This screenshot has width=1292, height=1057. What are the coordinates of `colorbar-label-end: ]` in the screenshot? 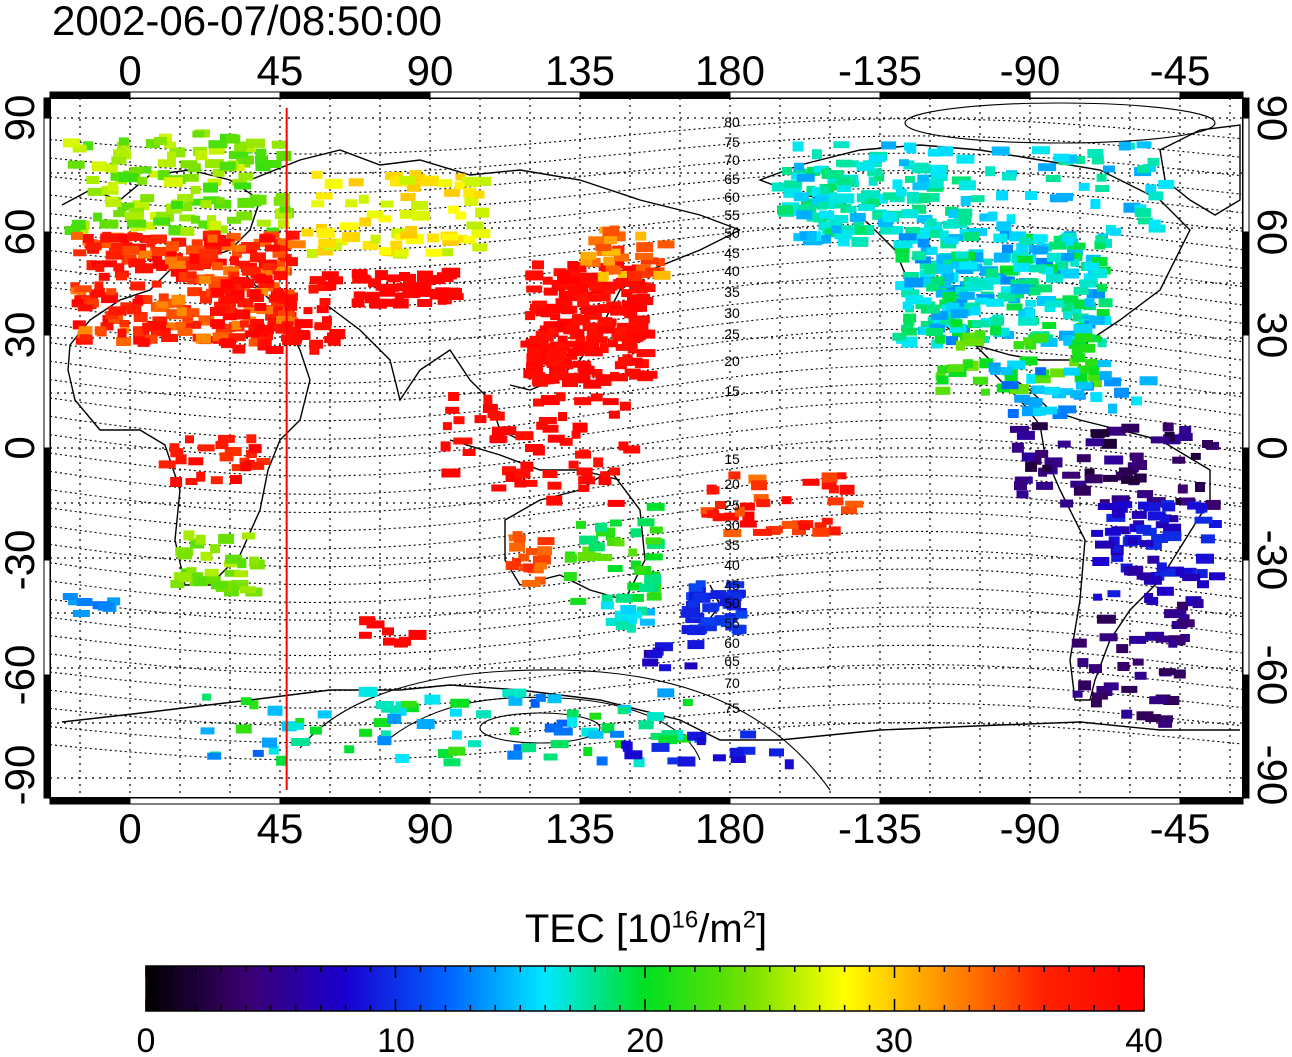 It's located at (762, 929).